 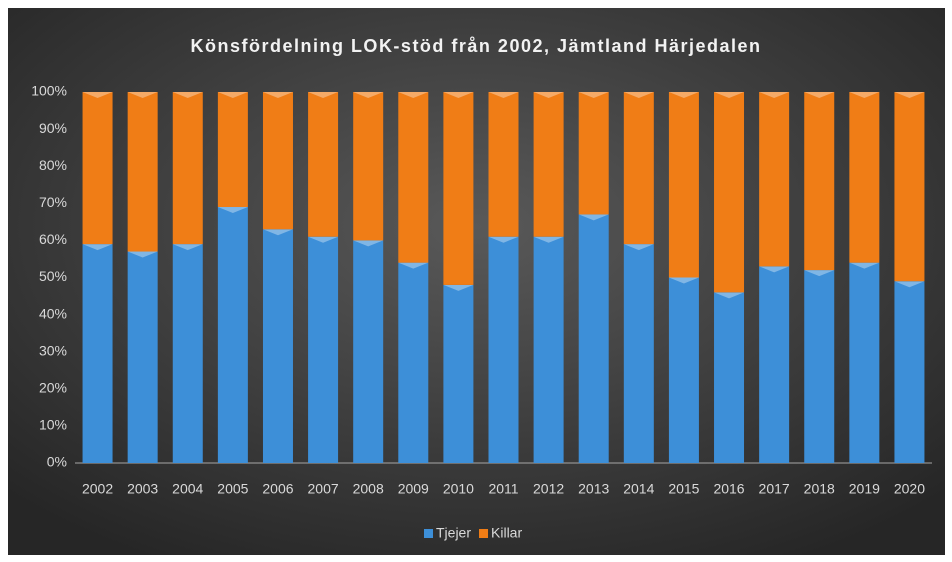 I want to click on x-tick-label: 2007, so click(x=323, y=489).